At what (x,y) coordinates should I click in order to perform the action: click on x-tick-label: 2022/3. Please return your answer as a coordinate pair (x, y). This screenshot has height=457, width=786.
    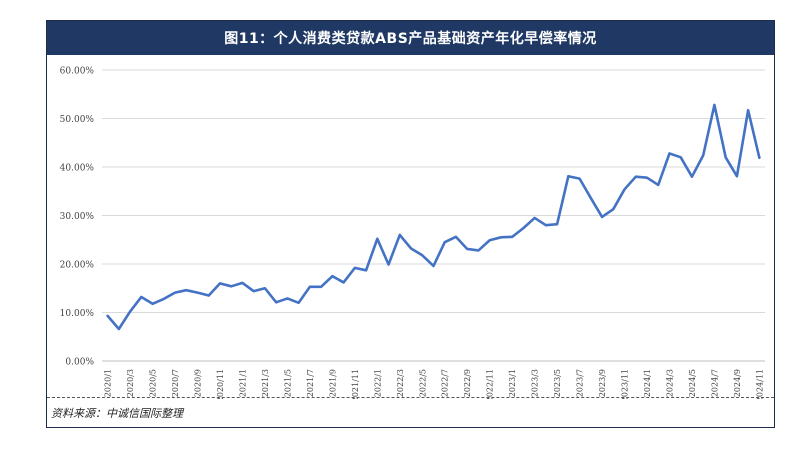
    Looking at the image, I should click on (400, 383).